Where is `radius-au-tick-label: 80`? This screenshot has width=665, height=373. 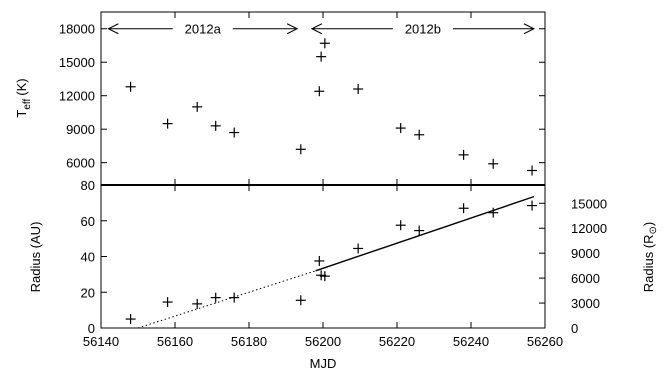 radius-au-tick-label: 80 is located at coordinates (88, 185).